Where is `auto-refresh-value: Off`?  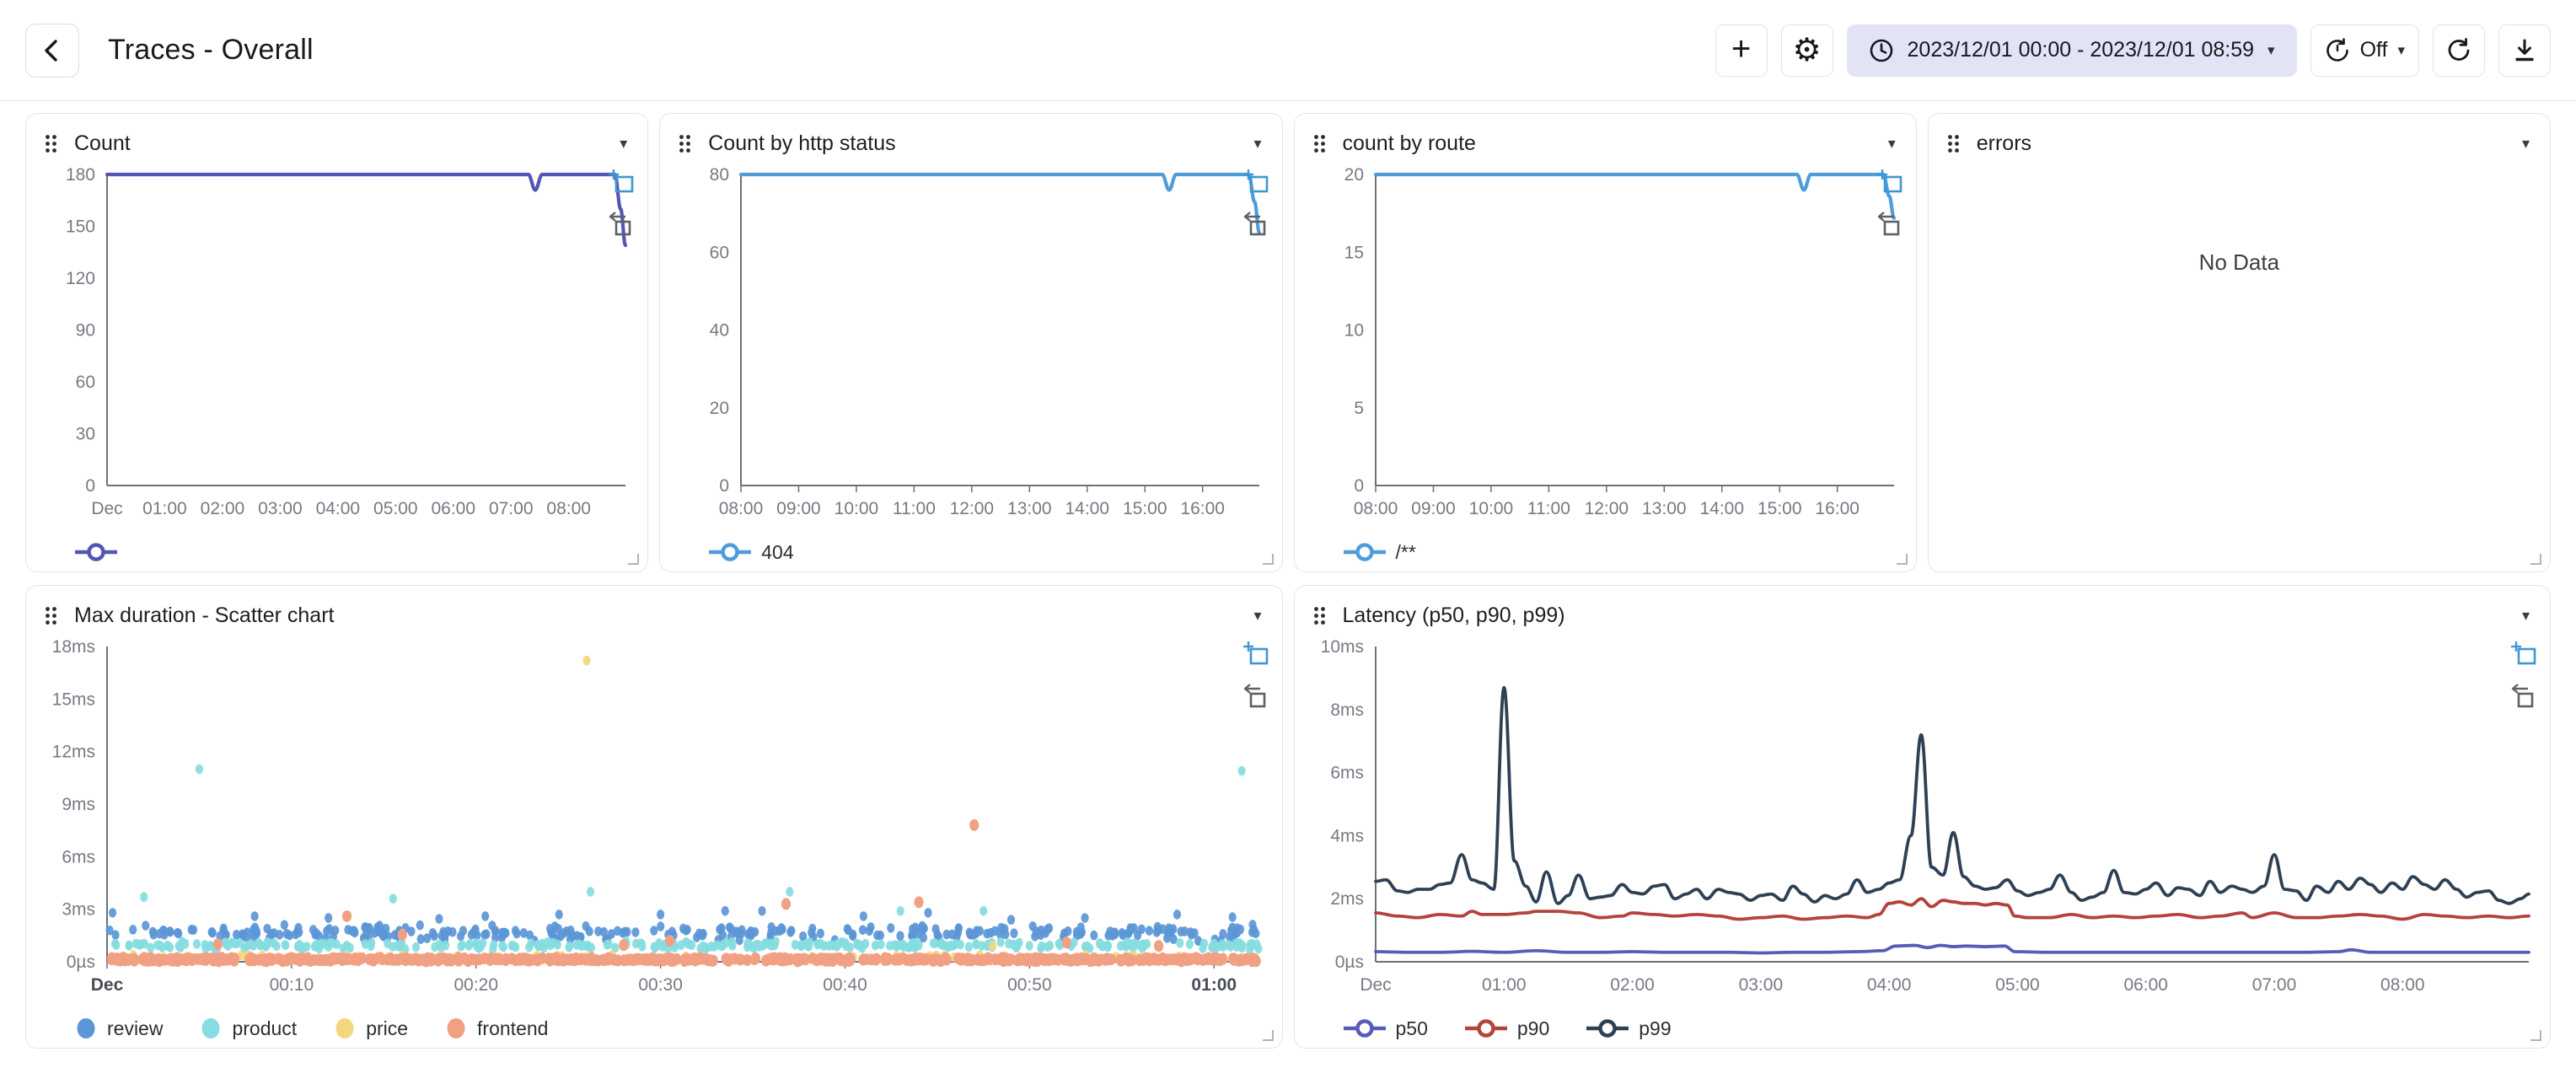
auto-refresh-value: Off is located at coordinates (2373, 50).